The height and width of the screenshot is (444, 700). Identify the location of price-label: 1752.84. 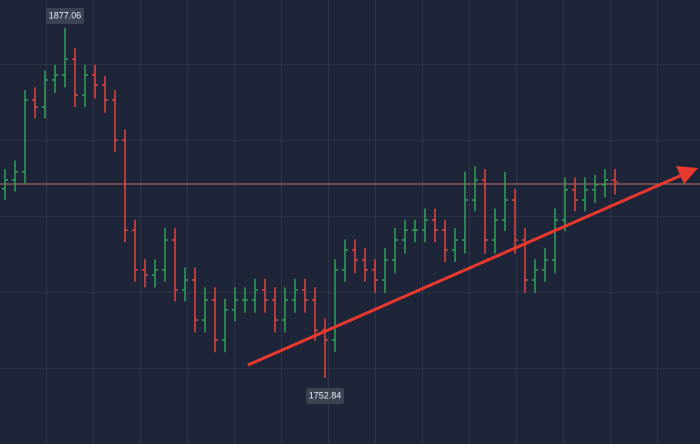
(325, 395).